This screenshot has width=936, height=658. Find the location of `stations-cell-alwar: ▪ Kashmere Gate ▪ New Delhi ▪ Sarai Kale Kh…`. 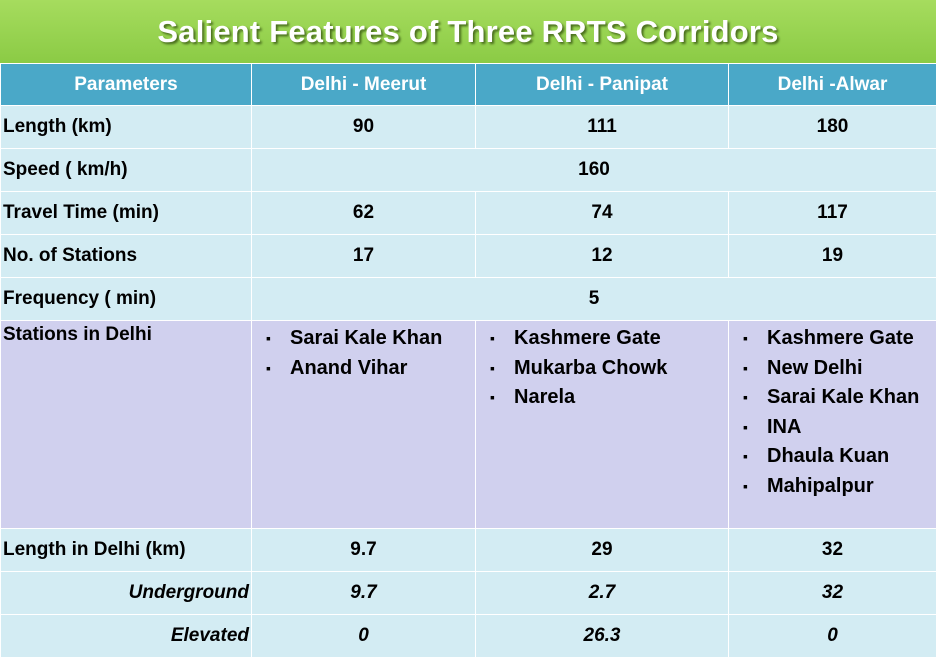

stations-cell-alwar: ▪ Kashmere Gate ▪ New Delhi ▪ Sarai Kale Kh… is located at coordinates (832, 425).